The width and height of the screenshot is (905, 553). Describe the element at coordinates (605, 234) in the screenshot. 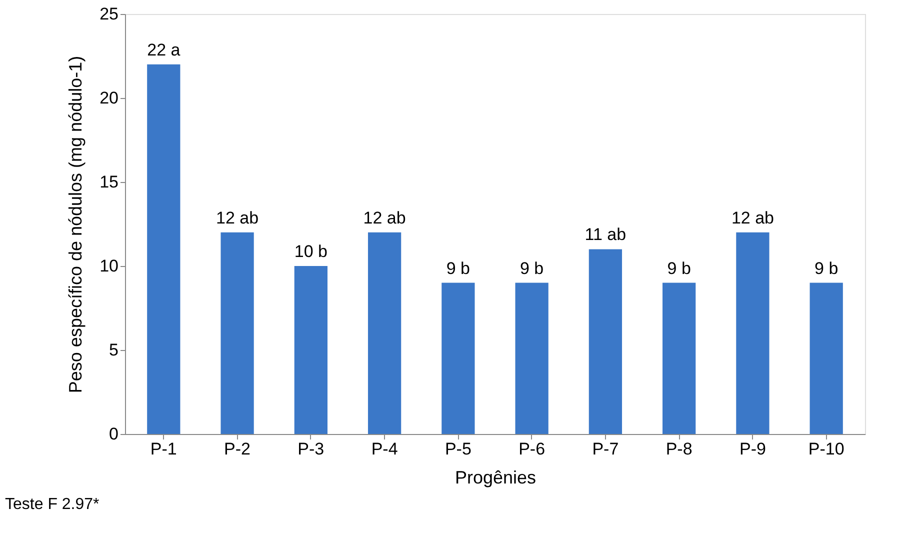

I see `data-label: 11 ab` at that location.